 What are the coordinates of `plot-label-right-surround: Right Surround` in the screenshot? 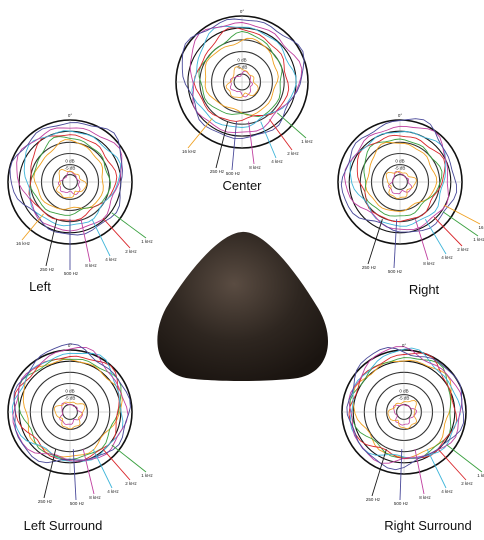 It's located at (427, 525).